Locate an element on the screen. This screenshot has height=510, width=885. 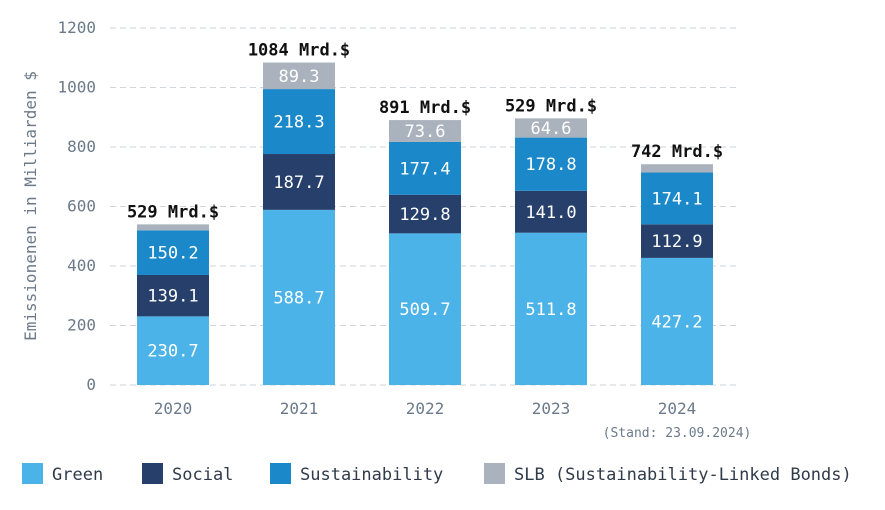
y-tick-label: 1200 is located at coordinates (76, 27).